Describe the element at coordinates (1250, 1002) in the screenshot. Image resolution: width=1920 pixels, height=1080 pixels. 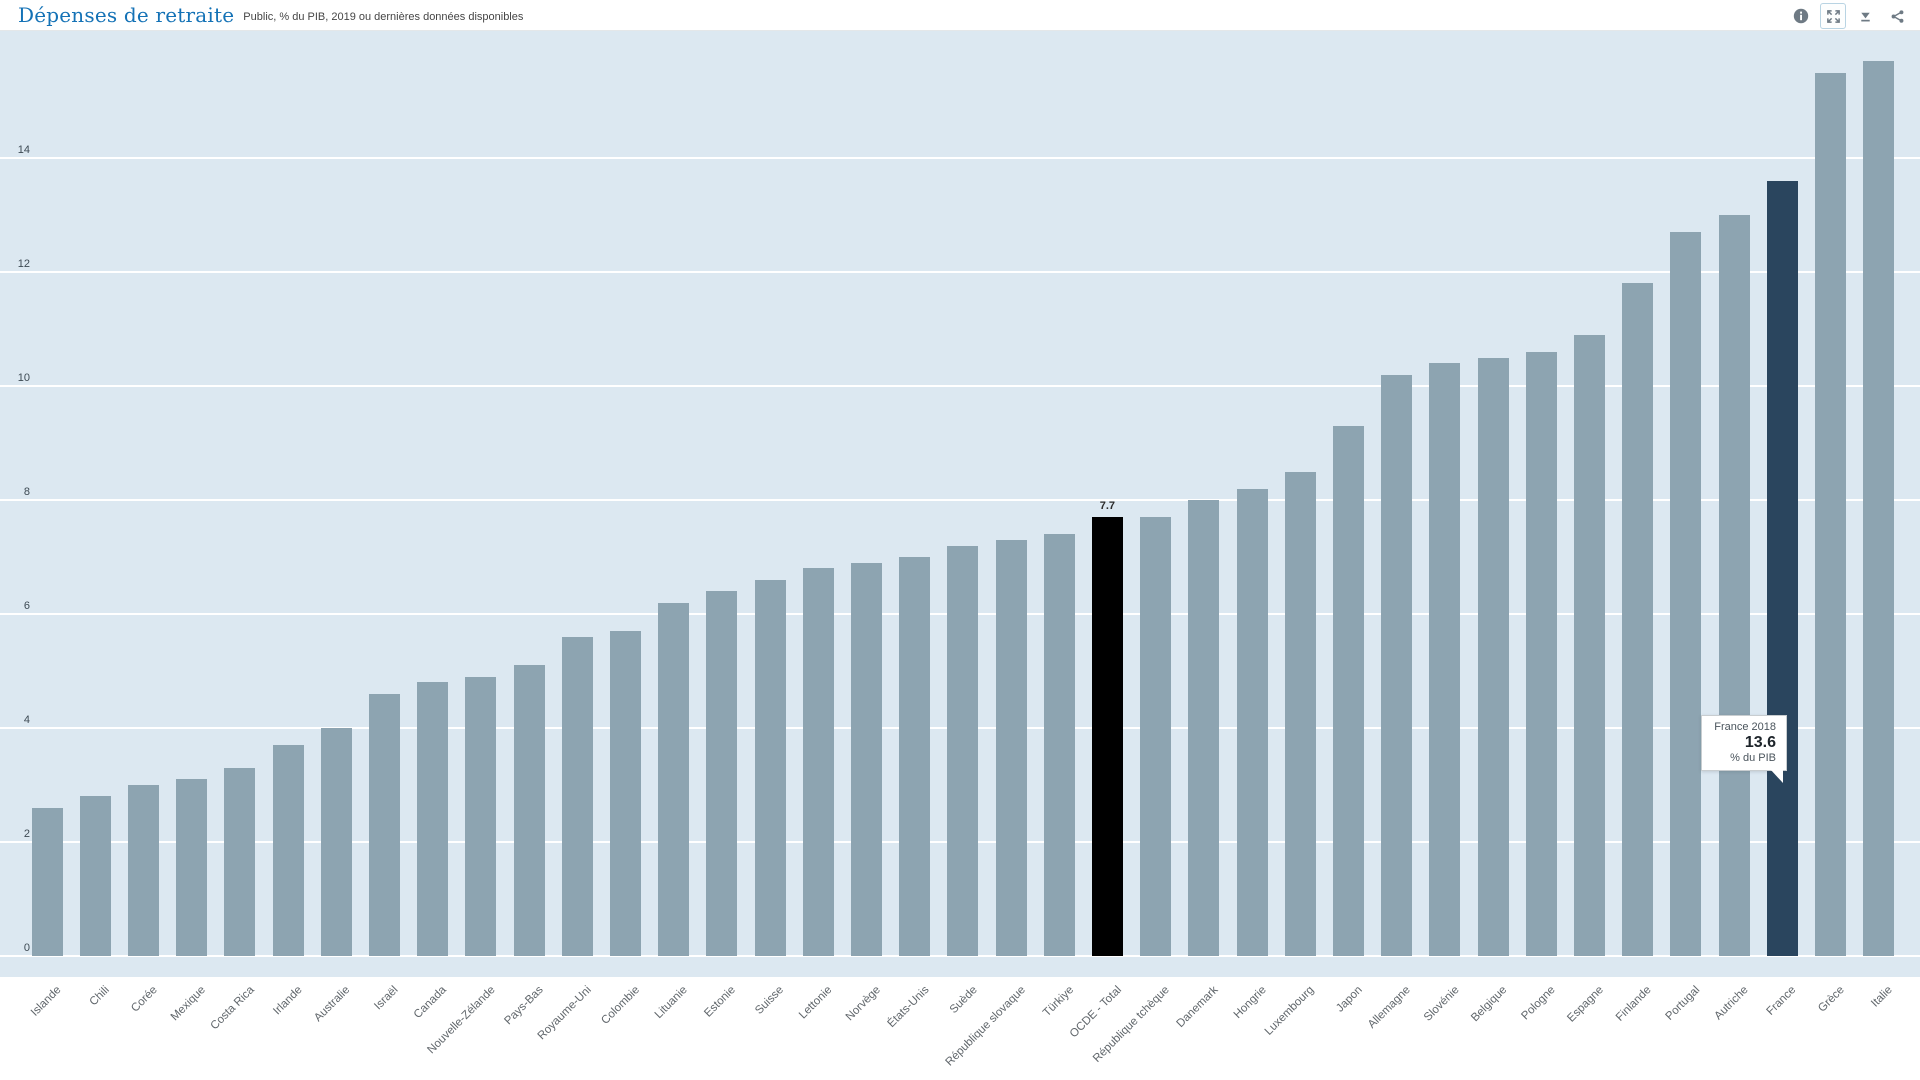
I see `x-axis-label: Hongrie` at that location.